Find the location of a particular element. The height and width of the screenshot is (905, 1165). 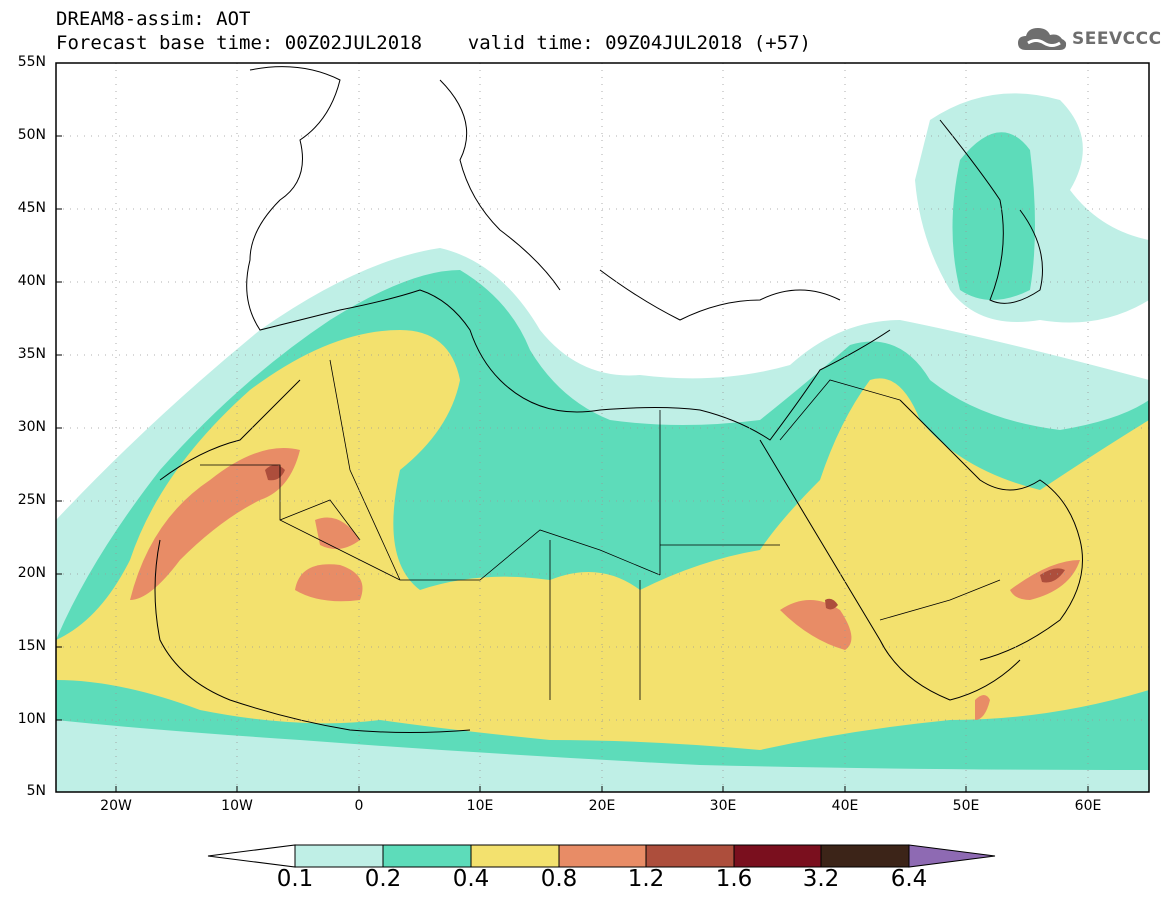

colorbar-label-3.2: 3.2 is located at coordinates (821, 879).